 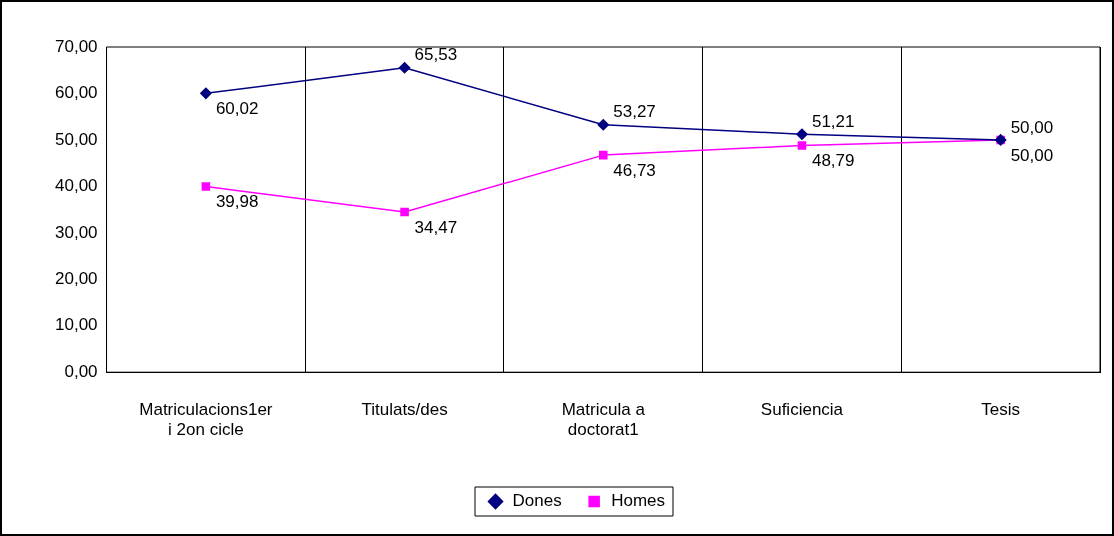 What do you see at coordinates (81, 371) in the screenshot?
I see `y-tick-label: 0,00` at bounding box center [81, 371].